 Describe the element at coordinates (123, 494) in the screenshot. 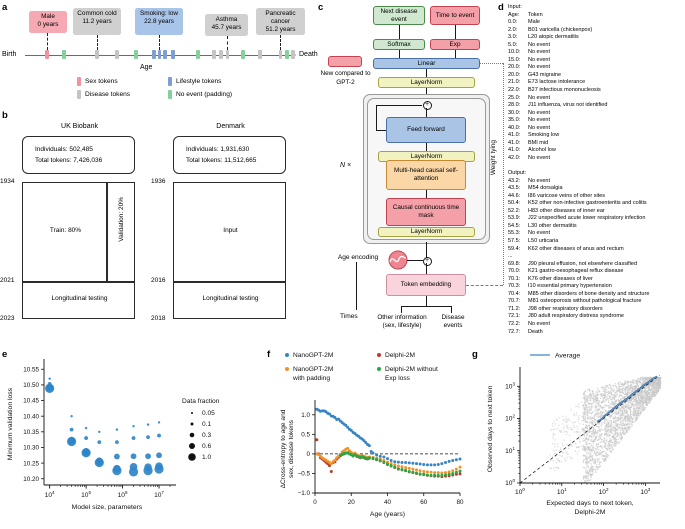

I see `x-tick-label: 106` at that location.